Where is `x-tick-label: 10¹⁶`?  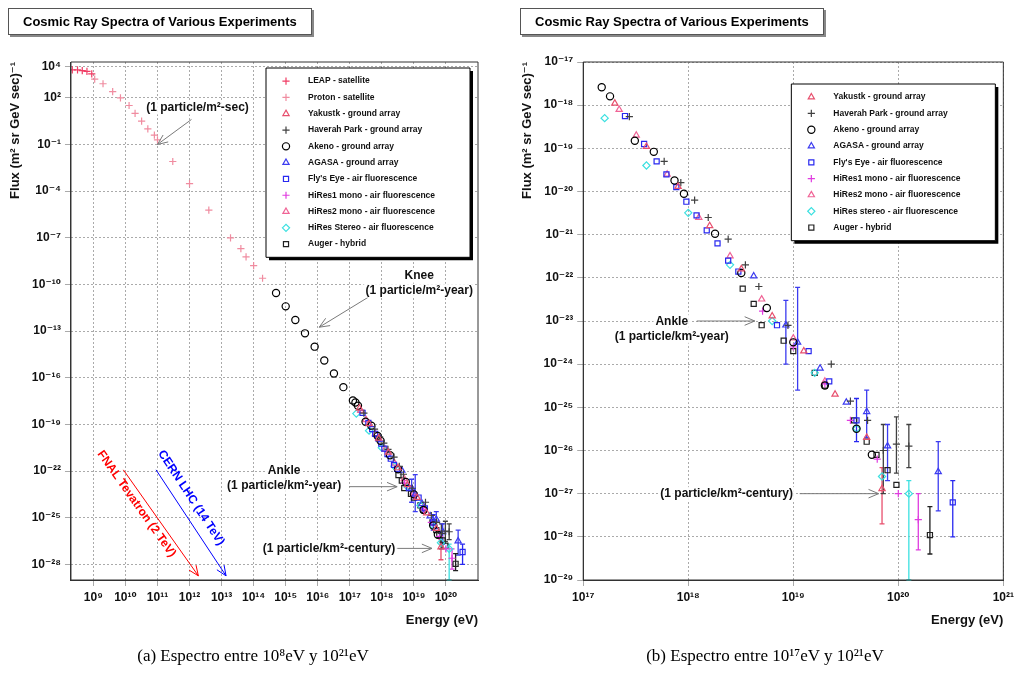
x-tick-label: 10¹⁶ is located at coordinates (318, 596).